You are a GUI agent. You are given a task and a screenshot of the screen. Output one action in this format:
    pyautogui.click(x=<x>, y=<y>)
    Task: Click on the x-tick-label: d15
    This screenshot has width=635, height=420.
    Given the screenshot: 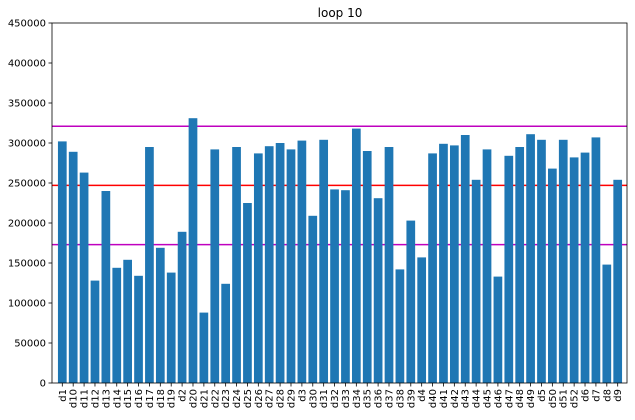 What is the action you would take?
    pyautogui.click(x=128, y=398)
    